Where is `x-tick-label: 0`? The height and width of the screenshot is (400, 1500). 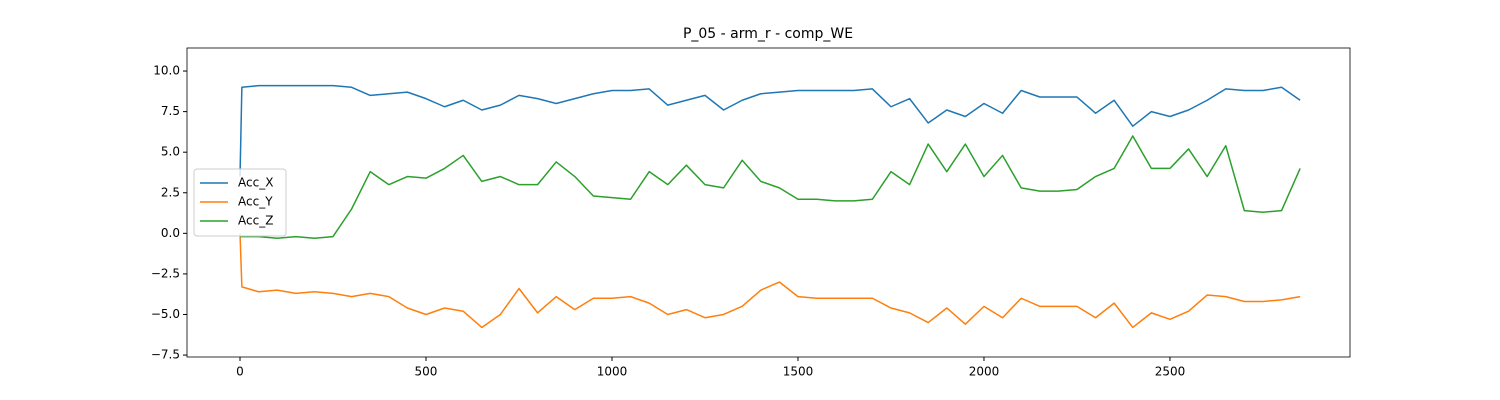
x-tick-label: 0 is located at coordinates (240, 372).